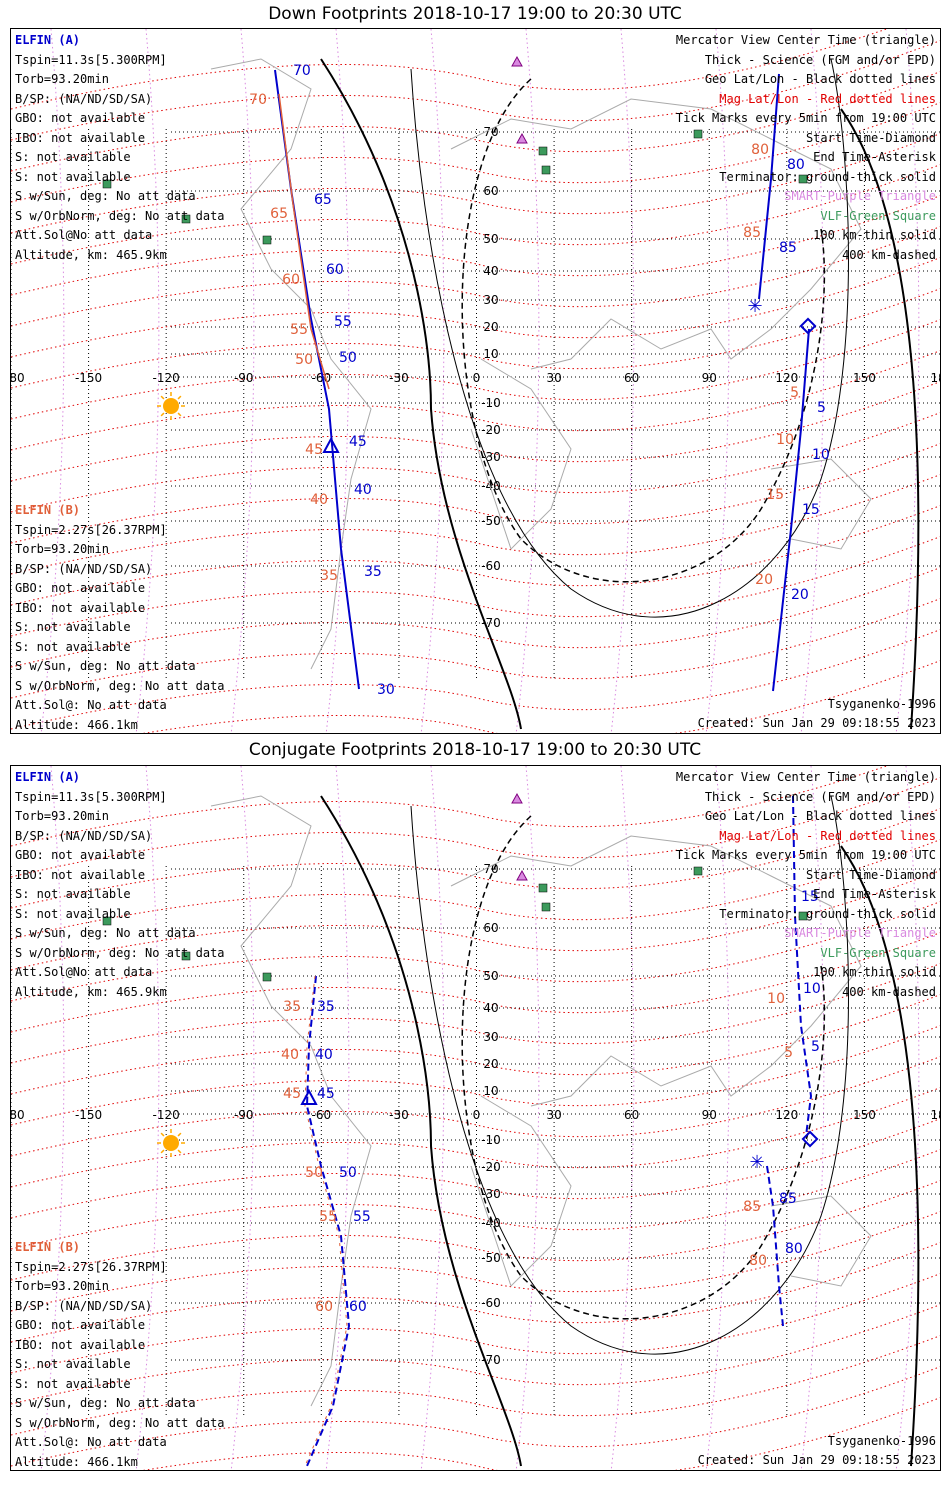  What do you see at coordinates (752, 233) in the screenshot?
I see `elfin-b-mag-tick-label: 85` at bounding box center [752, 233].